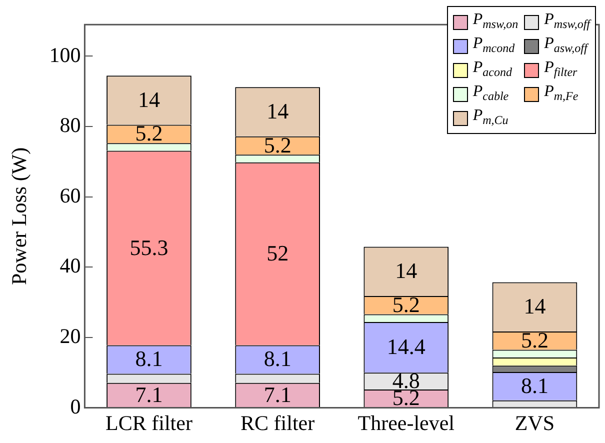 The image size is (605, 443). Describe the element at coordinates (70, 266) in the screenshot. I see `y-tick-label: 40` at that location.